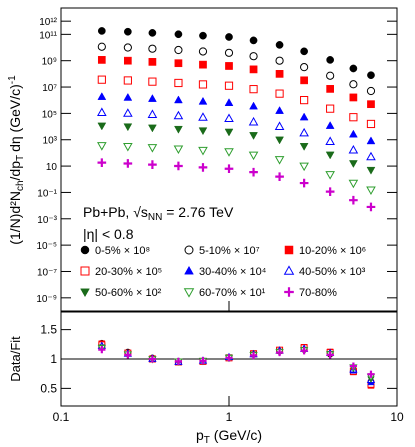 The height and width of the screenshot is (447, 415). What do you see at coordinates (200, 435) in the screenshot?
I see `x-label-part: p` at bounding box center [200, 435].